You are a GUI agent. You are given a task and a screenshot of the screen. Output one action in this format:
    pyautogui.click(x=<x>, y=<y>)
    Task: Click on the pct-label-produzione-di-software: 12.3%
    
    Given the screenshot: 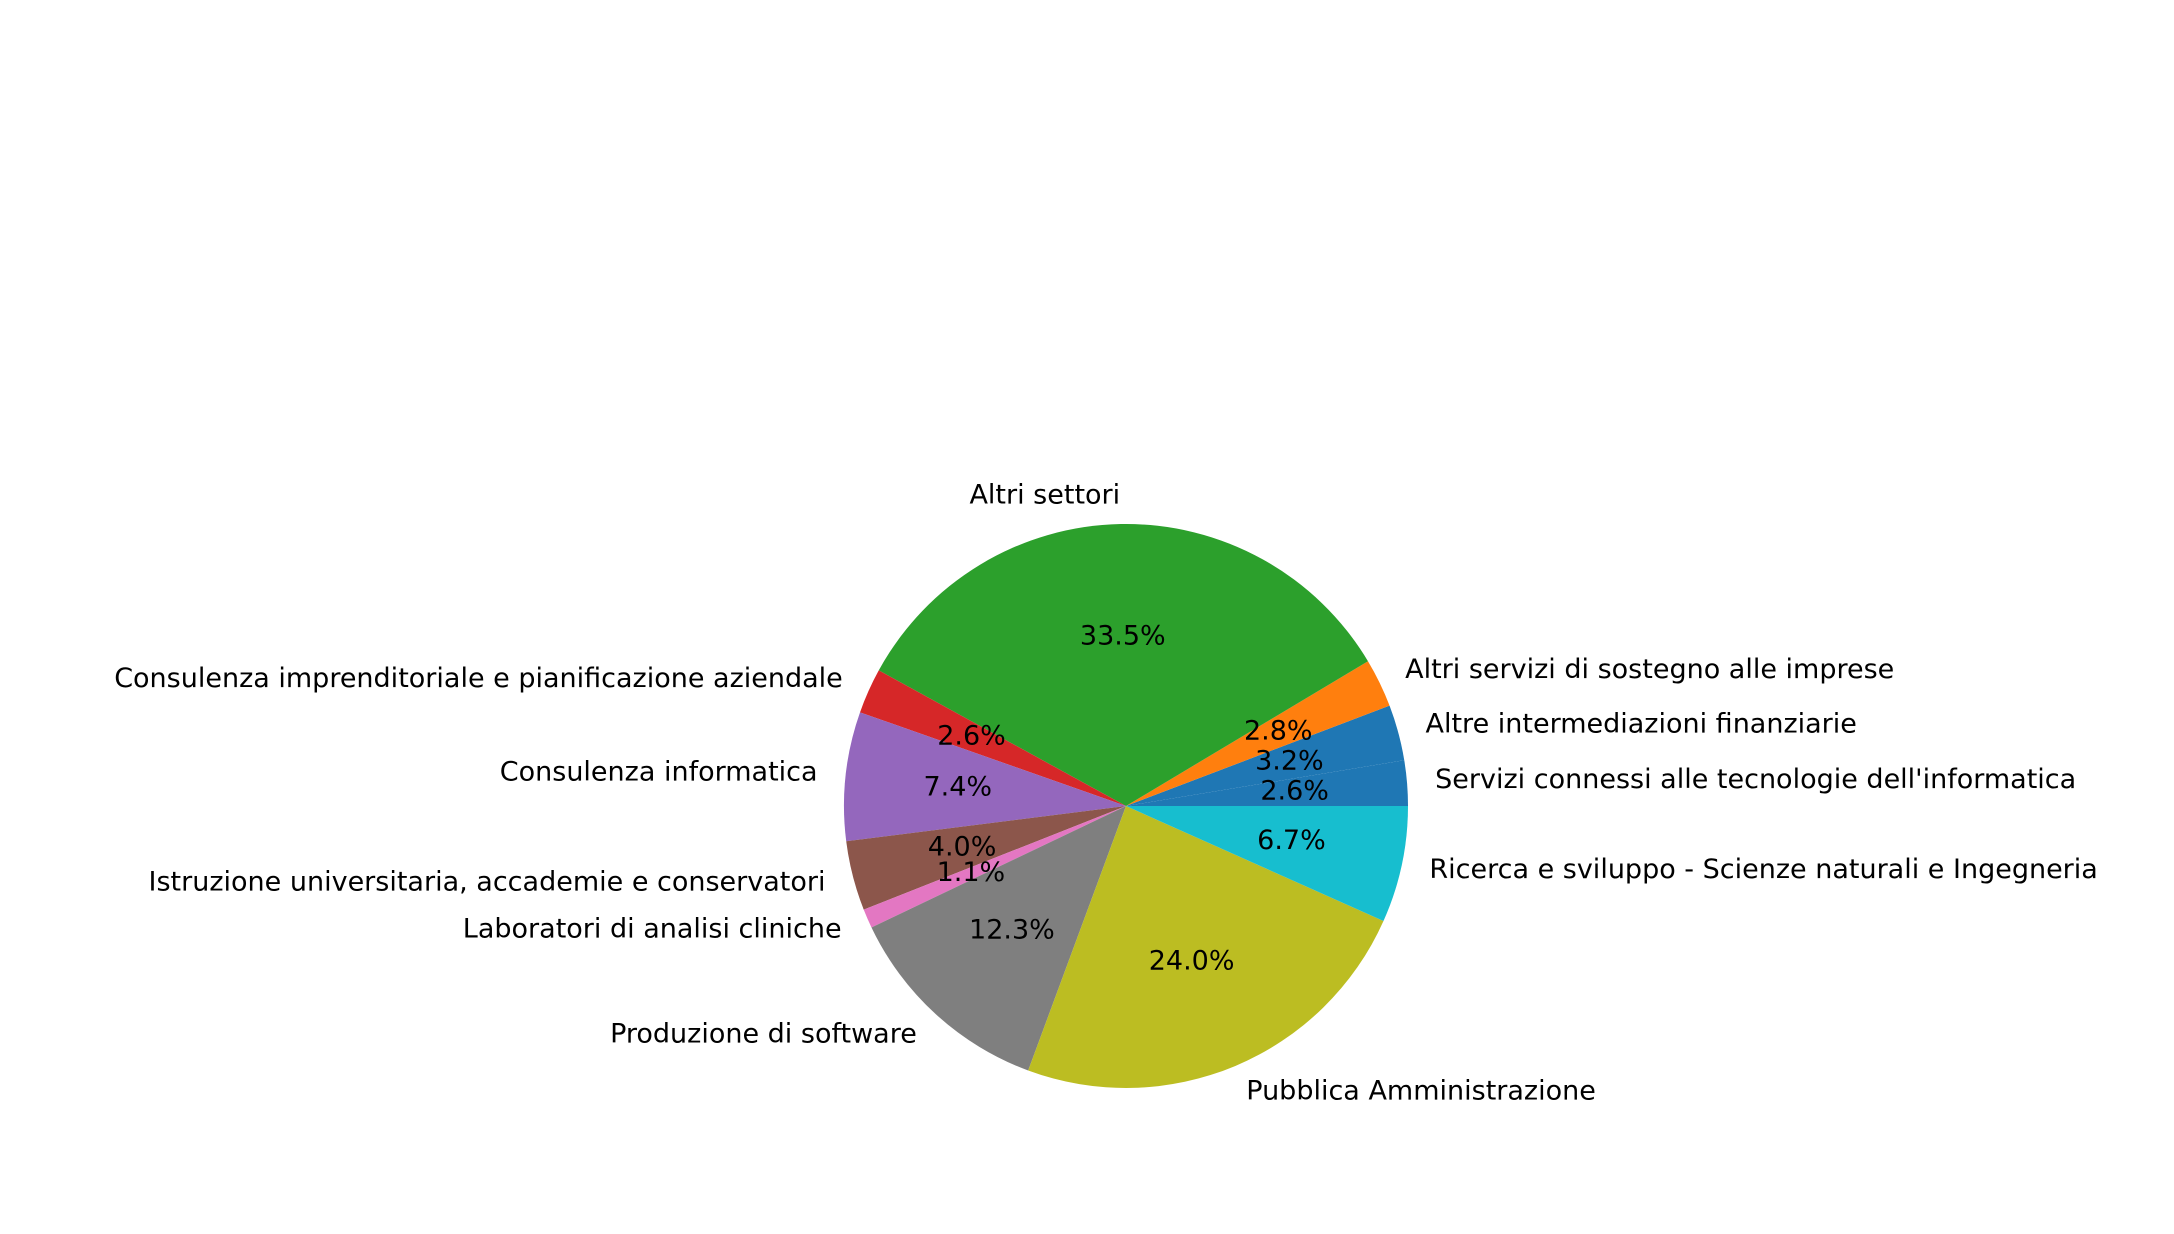 What is the action you would take?
    pyautogui.click(x=1012, y=929)
    